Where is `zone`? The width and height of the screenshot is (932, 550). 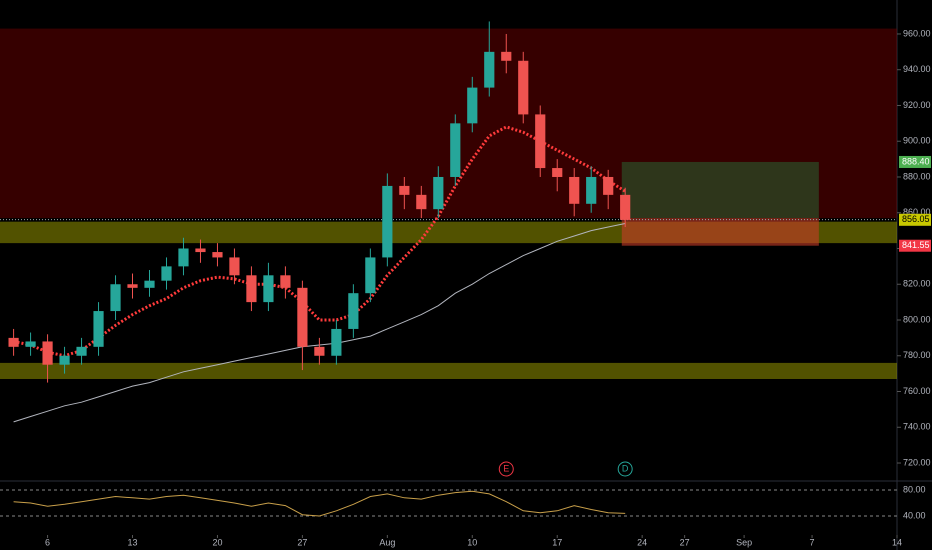 zone is located at coordinates (448, 370).